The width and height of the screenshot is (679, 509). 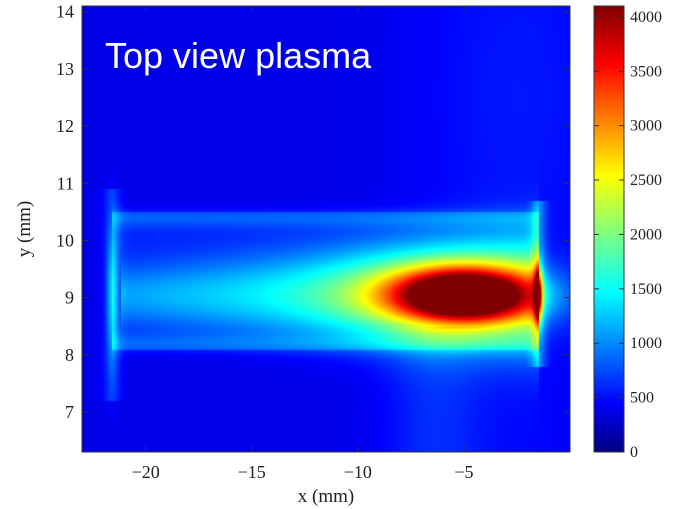 What do you see at coordinates (146, 472) in the screenshot?
I see `x-tick-label: −20` at bounding box center [146, 472].